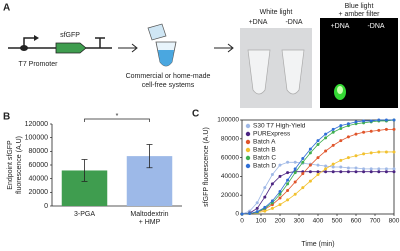 This screenshot has width=400, height=251. Describe the element at coordinates (149, 218) in the screenshot. I see `x-tick-label: Maltodextrin + HMP` at that location.